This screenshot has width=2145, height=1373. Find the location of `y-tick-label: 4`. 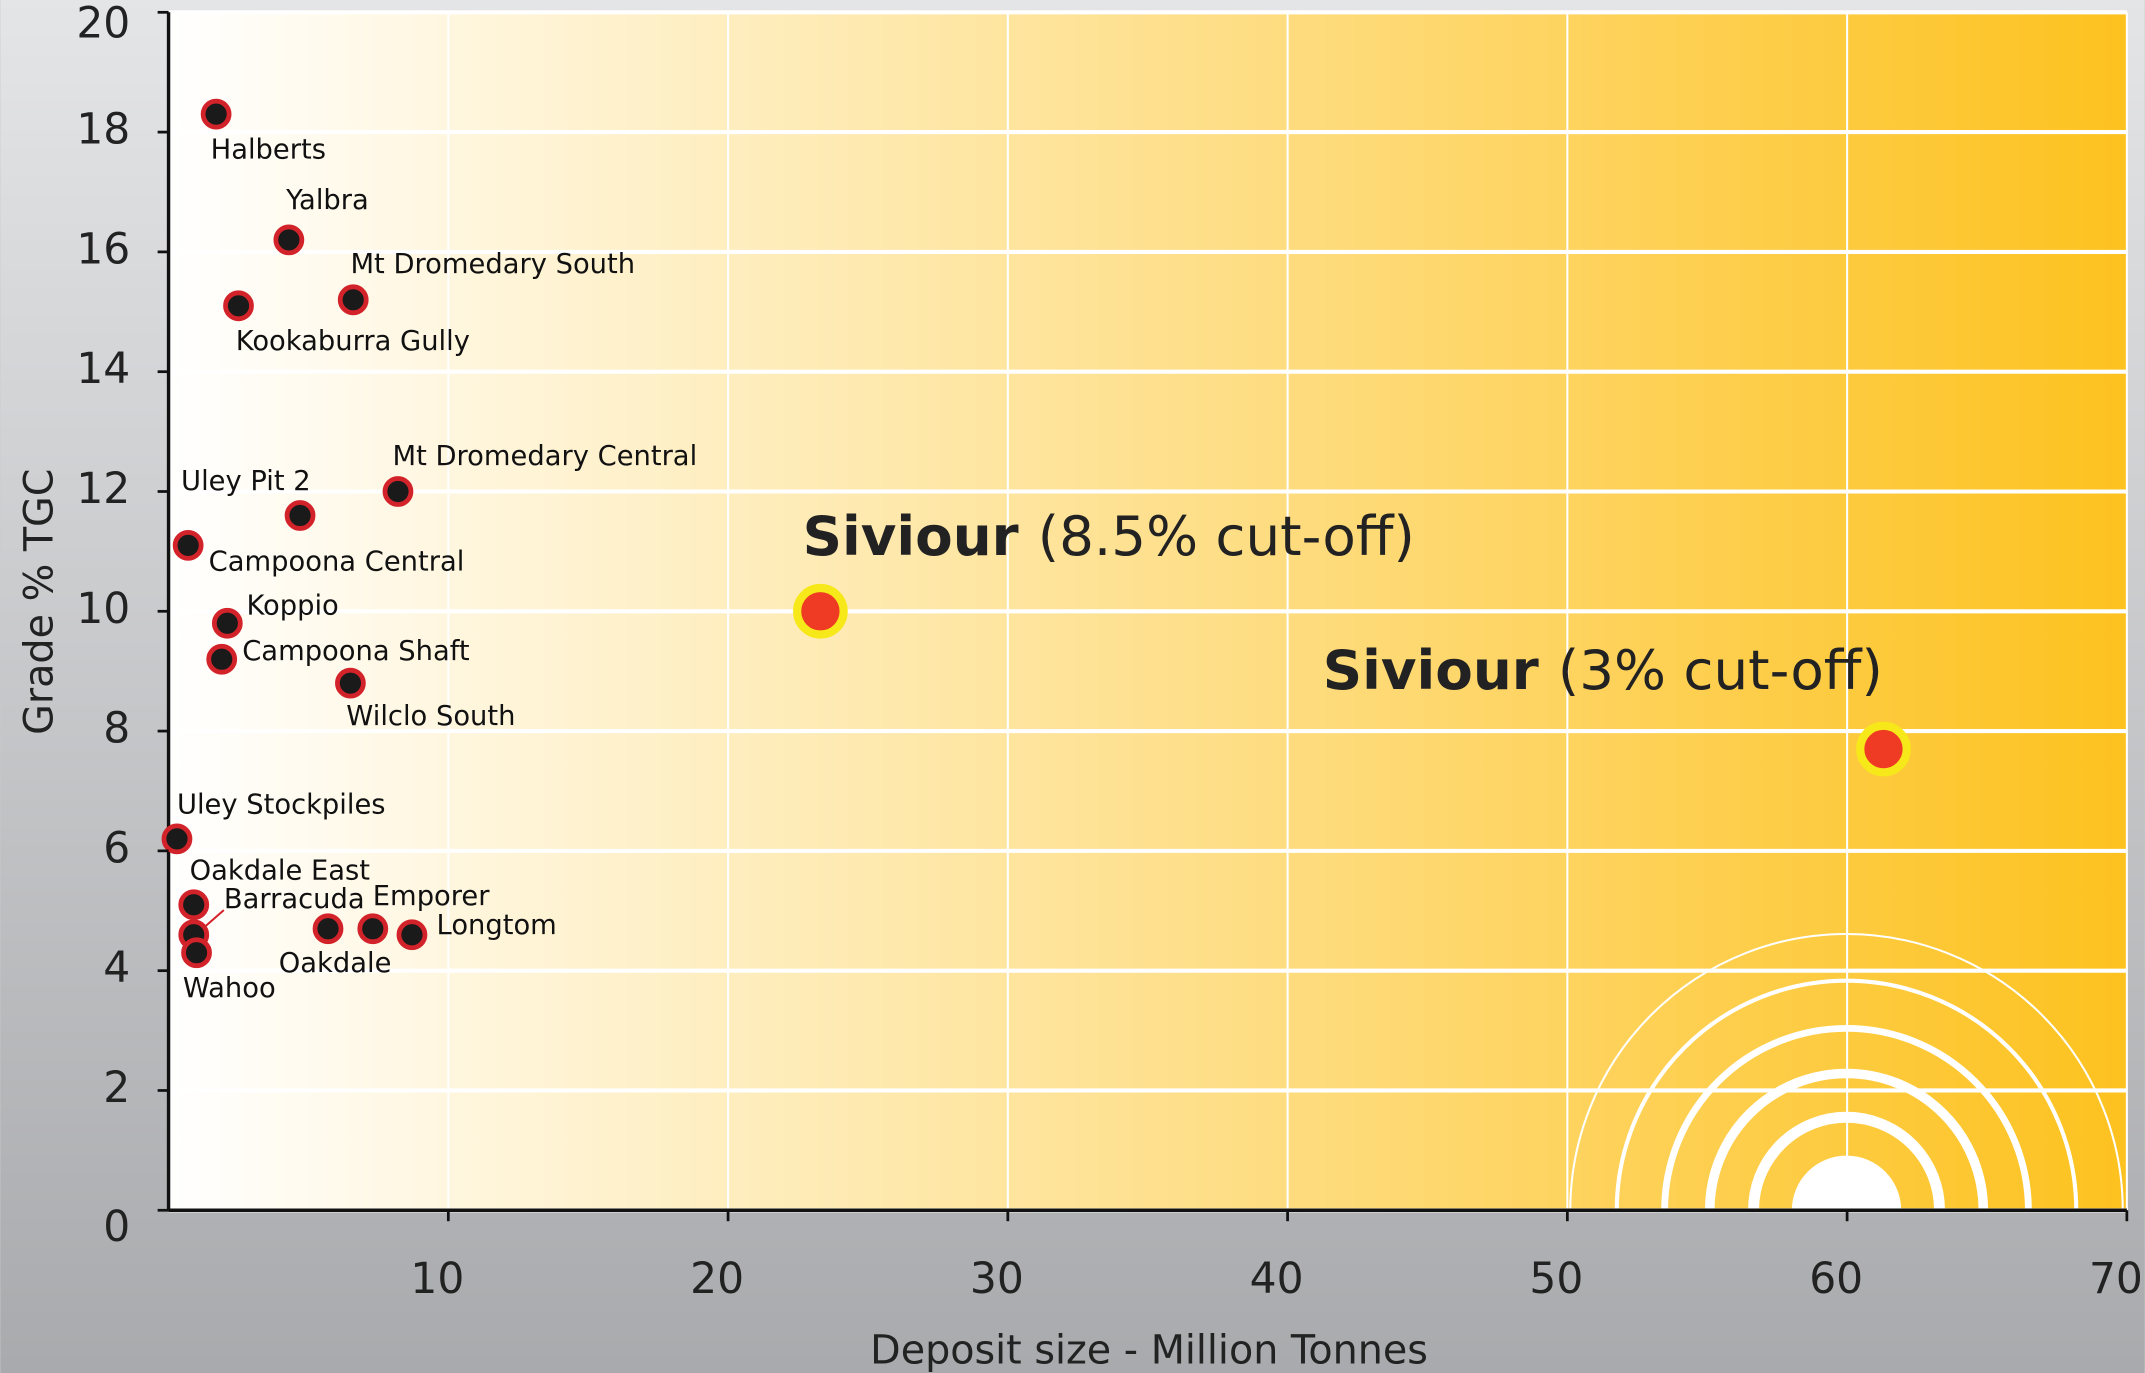

y-tick-label: 4 is located at coordinates (116, 967).